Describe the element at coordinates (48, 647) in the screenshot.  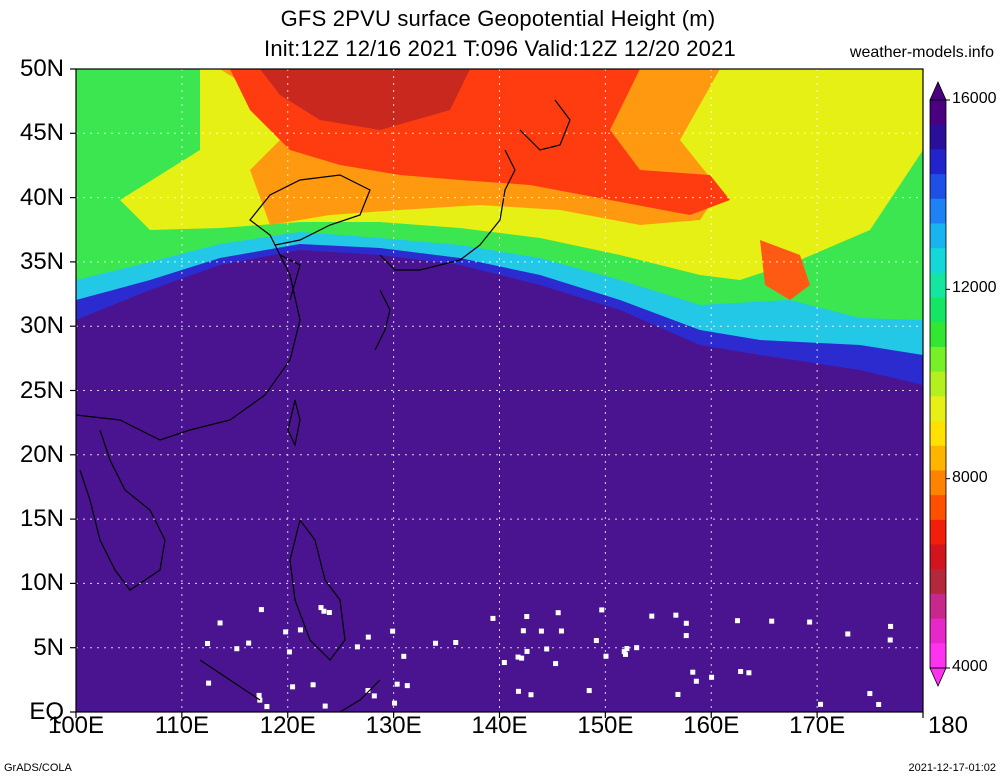
I see `lat-label: 5N` at that location.